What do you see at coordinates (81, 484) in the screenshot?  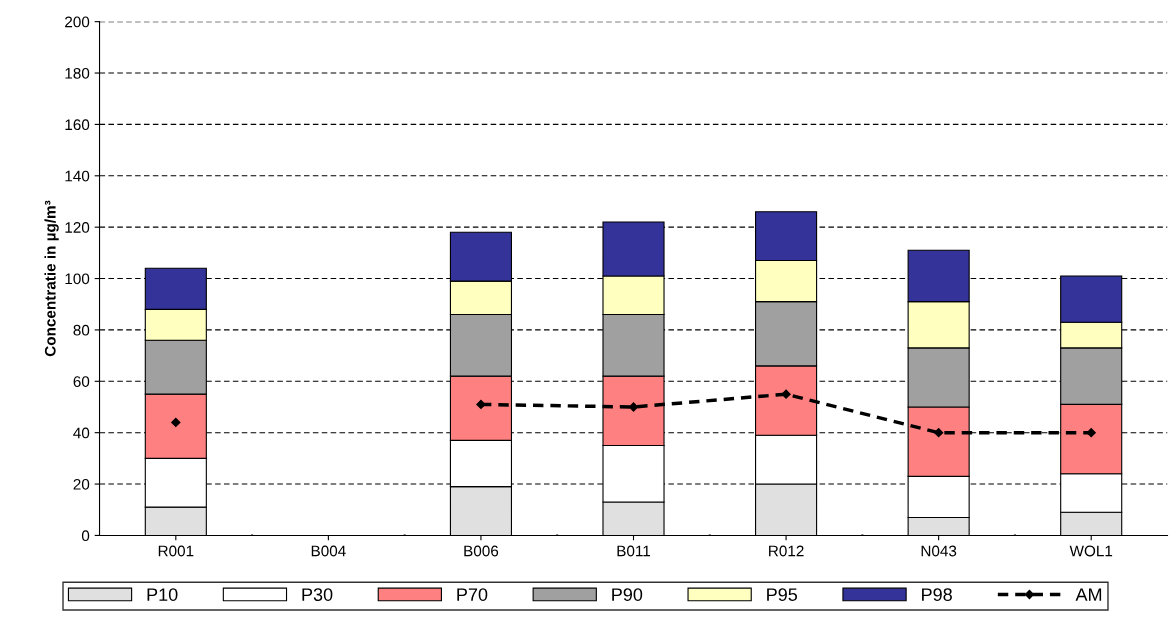 I see `y-tick-label: 20` at bounding box center [81, 484].